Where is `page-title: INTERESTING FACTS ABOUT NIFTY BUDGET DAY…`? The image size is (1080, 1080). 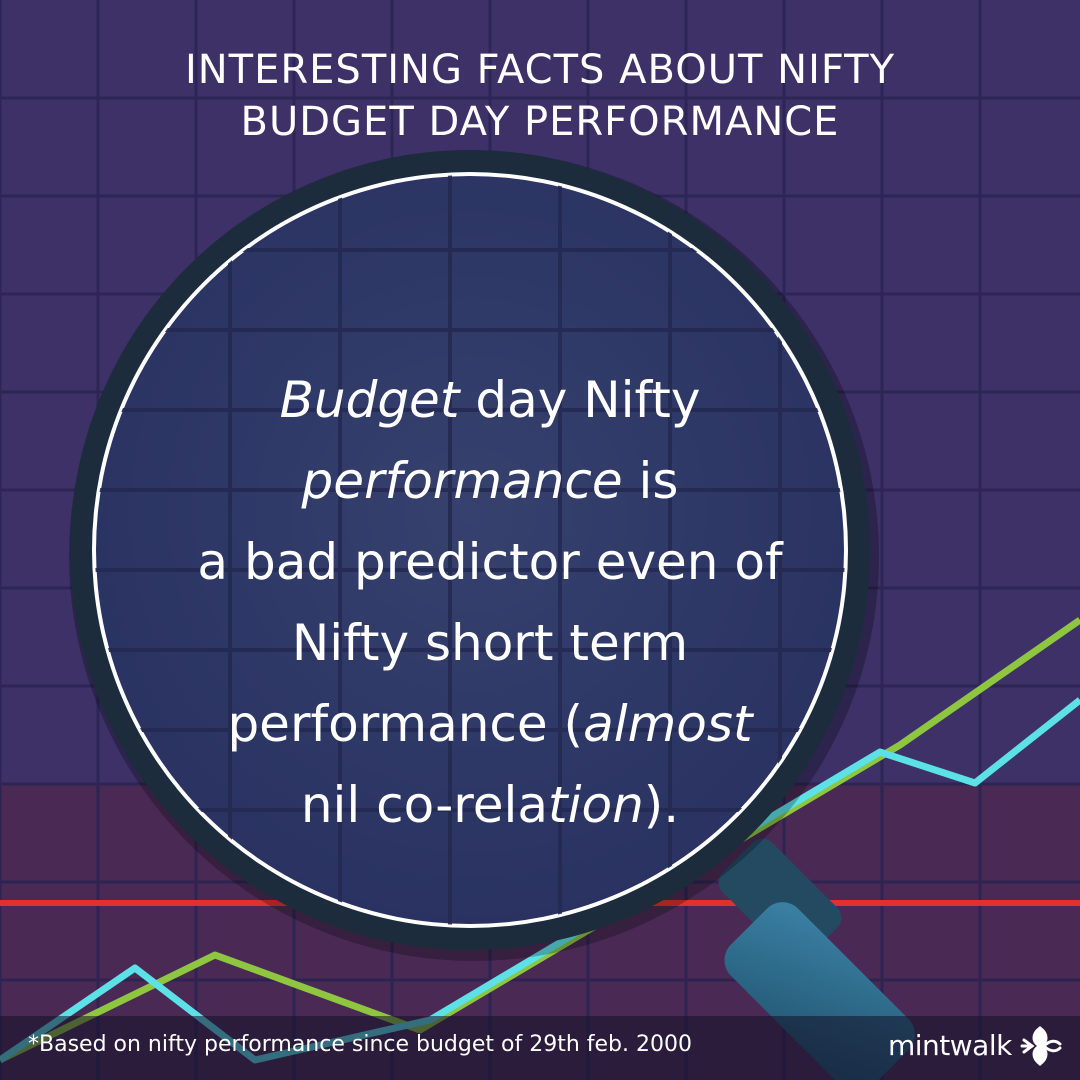 page-title: INTERESTING FACTS ABOUT NIFTY BUDGET DAY… is located at coordinates (540, 96).